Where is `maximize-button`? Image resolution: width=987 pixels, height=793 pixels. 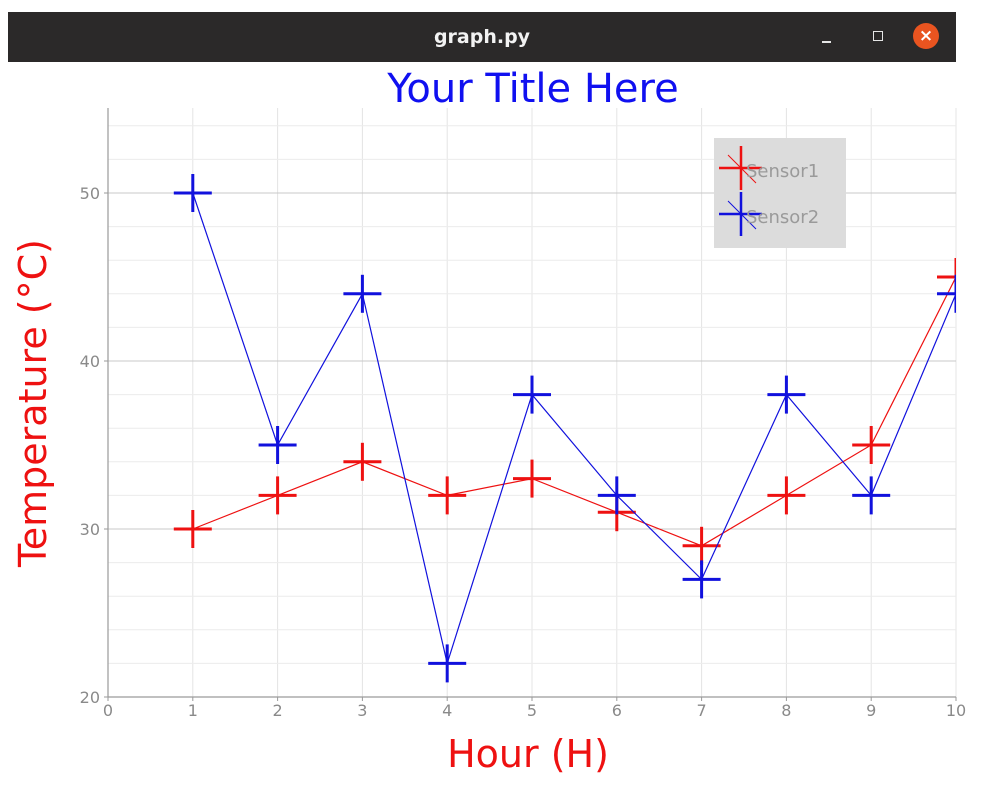 maximize-button is located at coordinates (878, 37).